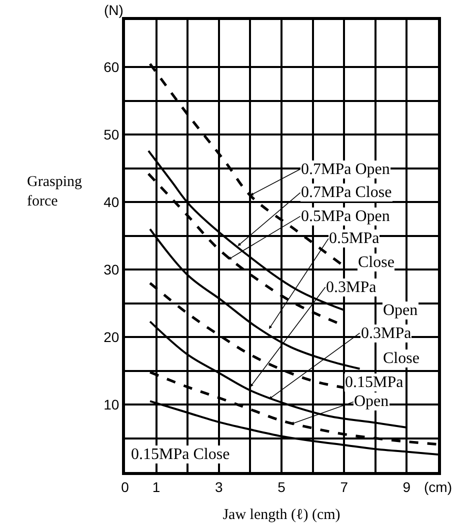 The image size is (468, 532). I want to click on annotation: 0.7MPa Close, so click(346, 192).